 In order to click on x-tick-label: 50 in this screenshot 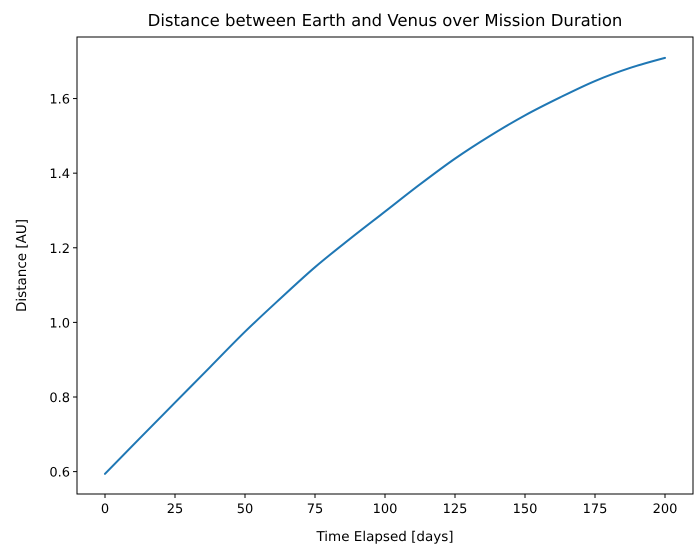, I will do `click(245, 509)`.